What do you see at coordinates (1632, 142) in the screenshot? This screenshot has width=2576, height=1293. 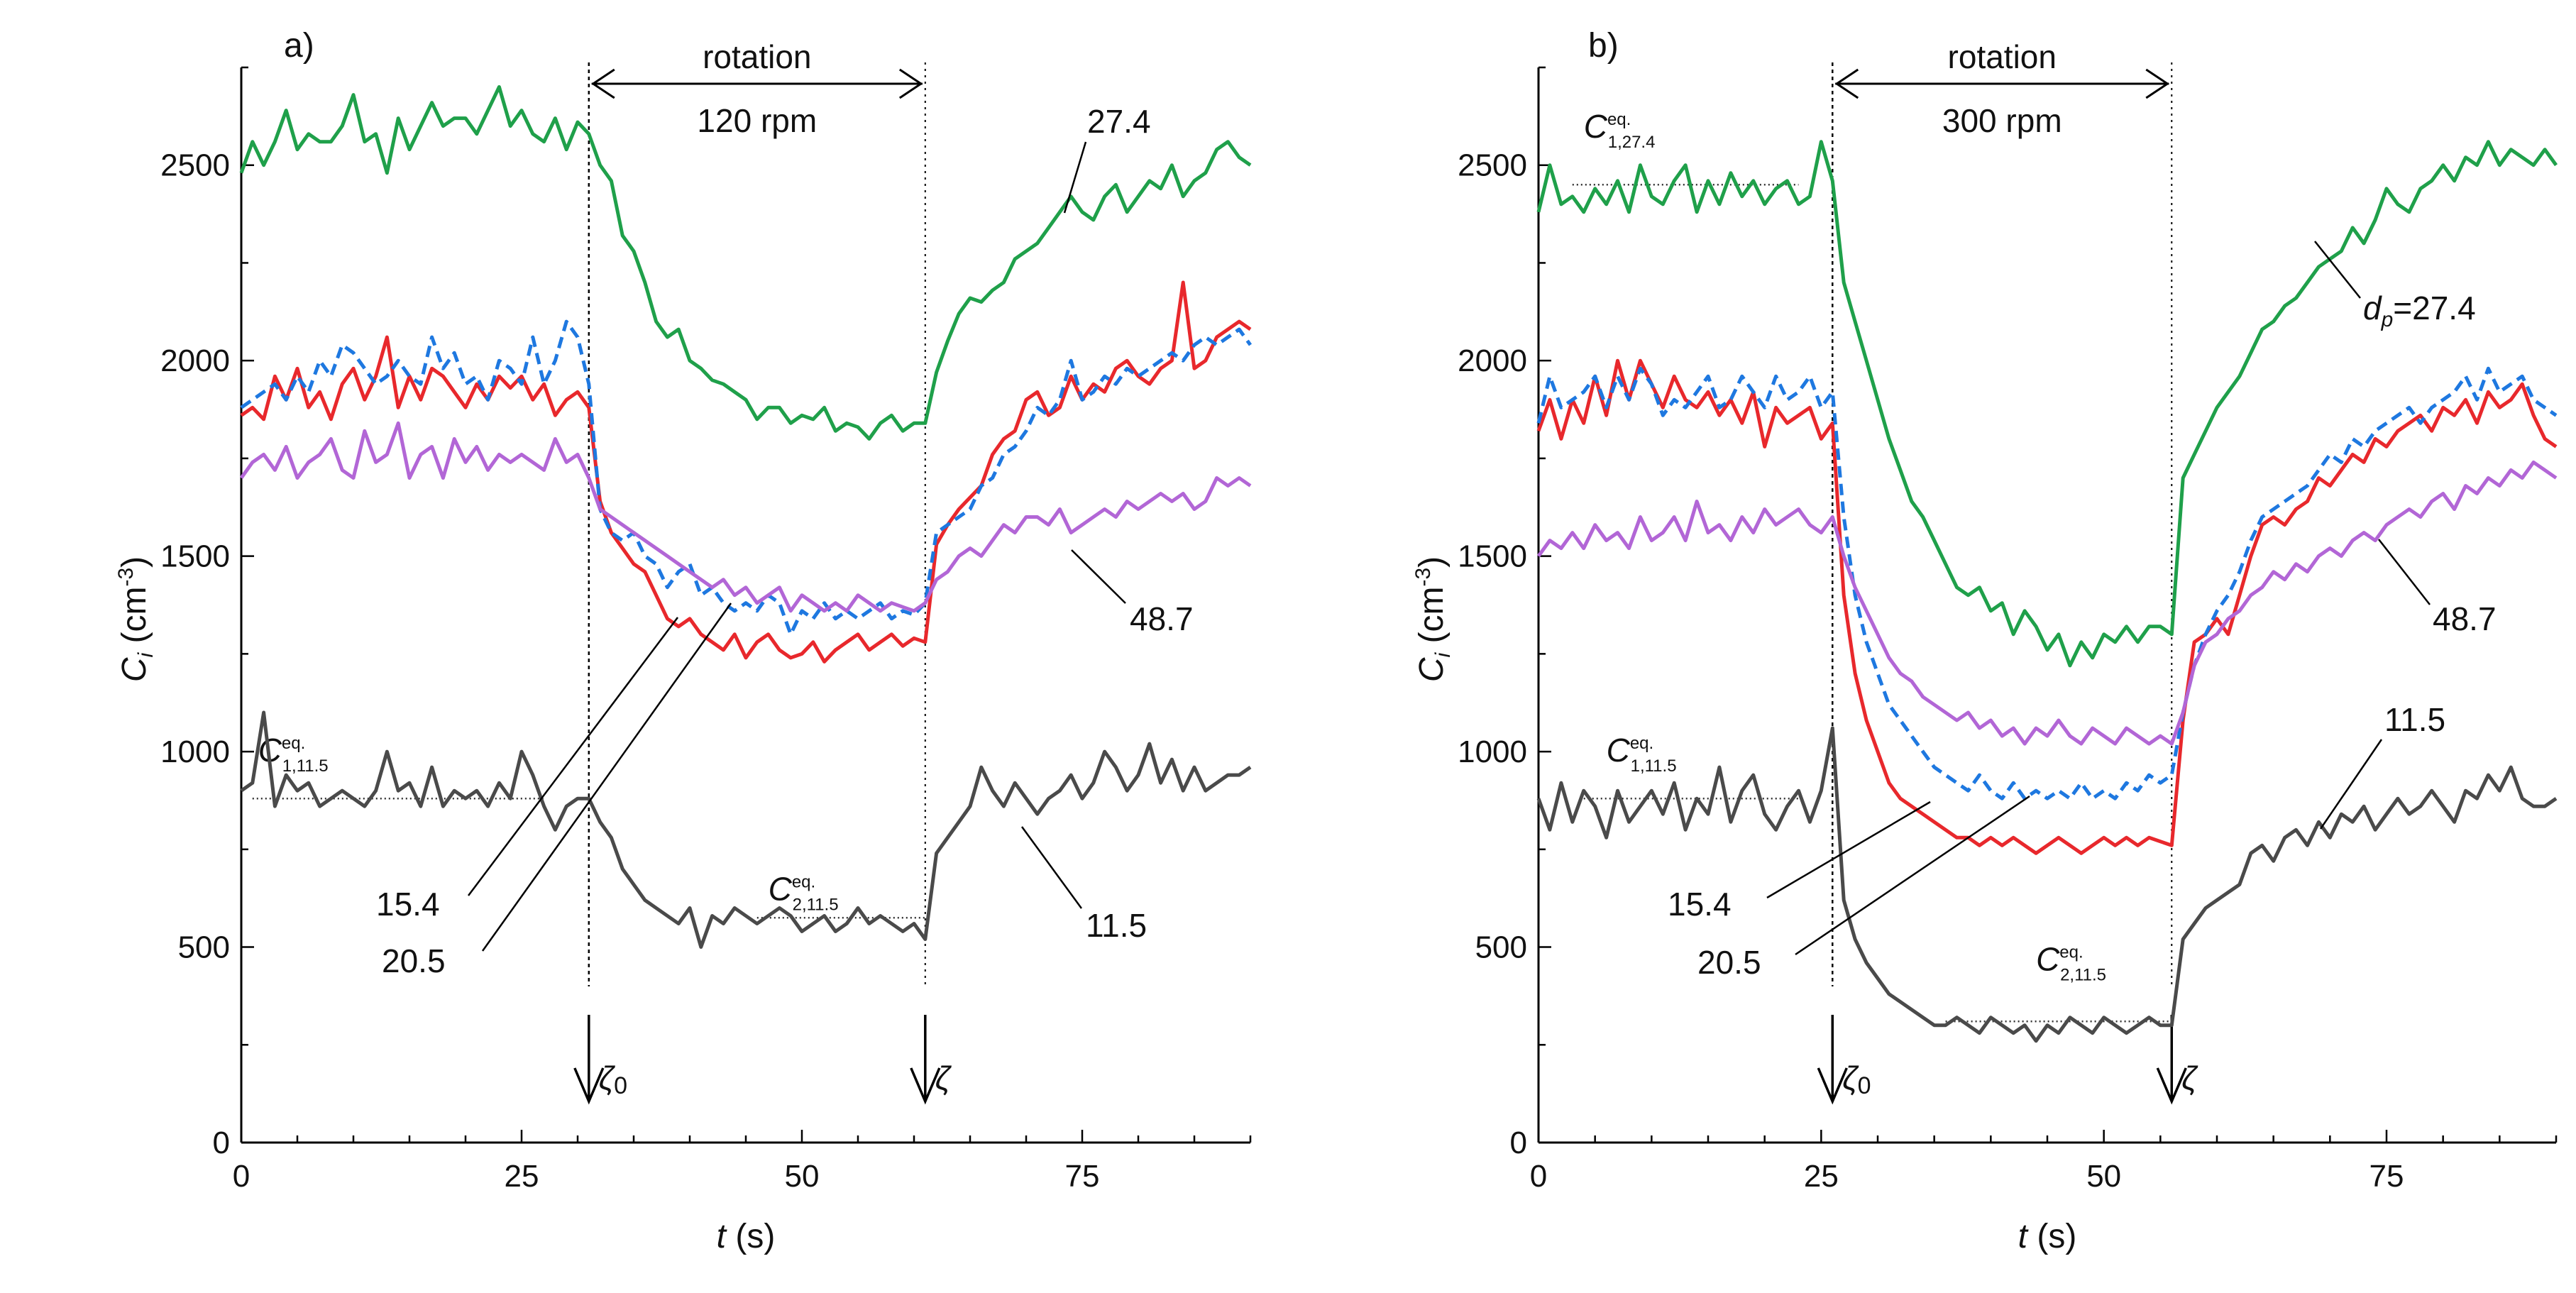 I see `equilibrium-subscript: 1,27.4` at bounding box center [1632, 142].